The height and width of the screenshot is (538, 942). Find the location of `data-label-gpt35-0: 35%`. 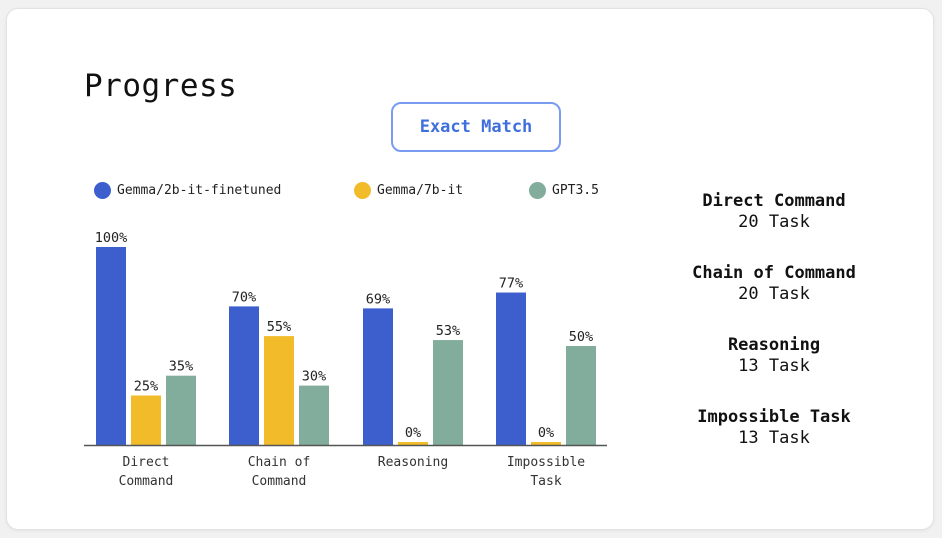

data-label-gpt35-0: 35% is located at coordinates (181, 367).